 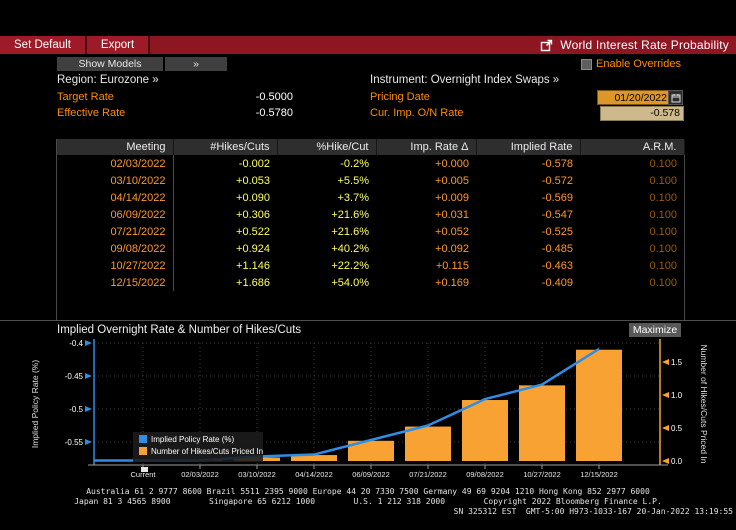 What do you see at coordinates (452, 282) in the screenshot?
I see `table-cell: +0.169` at bounding box center [452, 282].